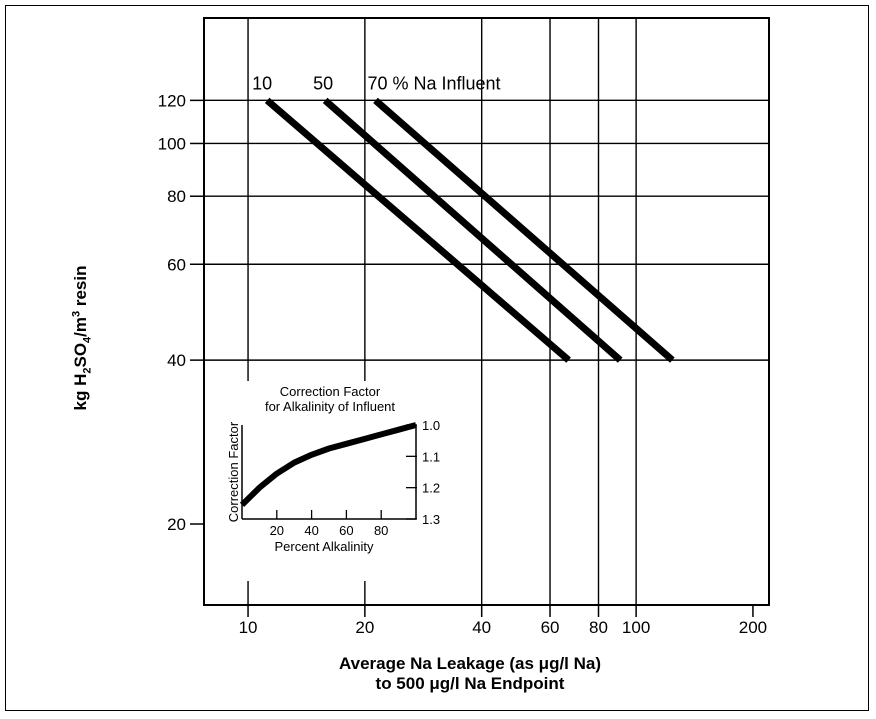 The width and height of the screenshot is (876, 719). Describe the element at coordinates (330, 391) in the screenshot. I see `inset-title-line1: Correction Factor` at that location.